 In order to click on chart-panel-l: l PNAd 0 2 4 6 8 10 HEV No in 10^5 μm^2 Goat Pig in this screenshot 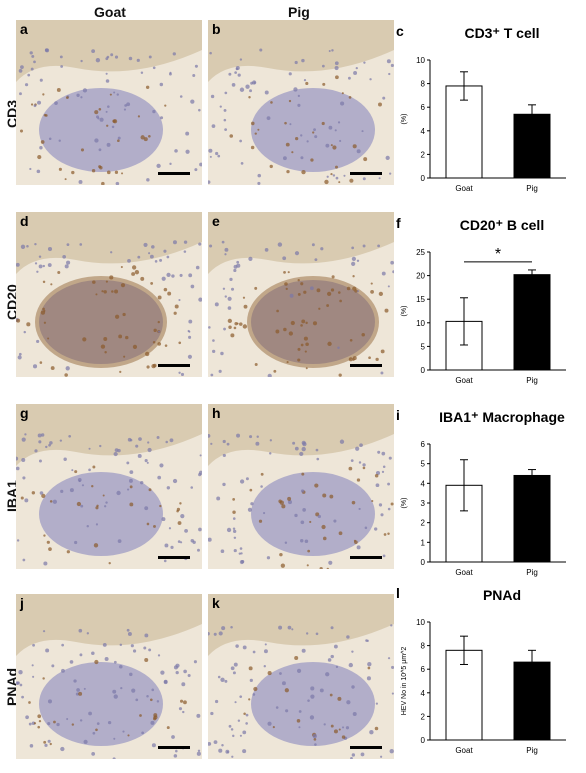, I will do `click(485, 676)`.